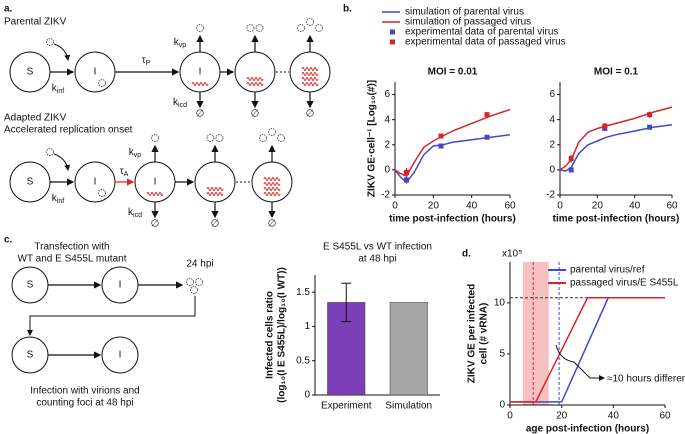 The image size is (685, 434). I want to click on label: Infection with virions and, so click(85, 391).